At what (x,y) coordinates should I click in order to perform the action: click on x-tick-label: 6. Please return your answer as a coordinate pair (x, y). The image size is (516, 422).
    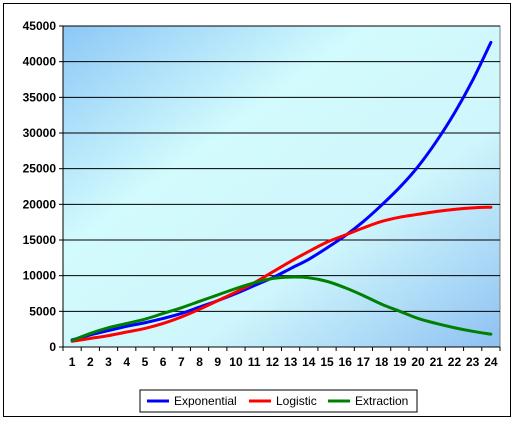
    Looking at the image, I should click on (163, 362).